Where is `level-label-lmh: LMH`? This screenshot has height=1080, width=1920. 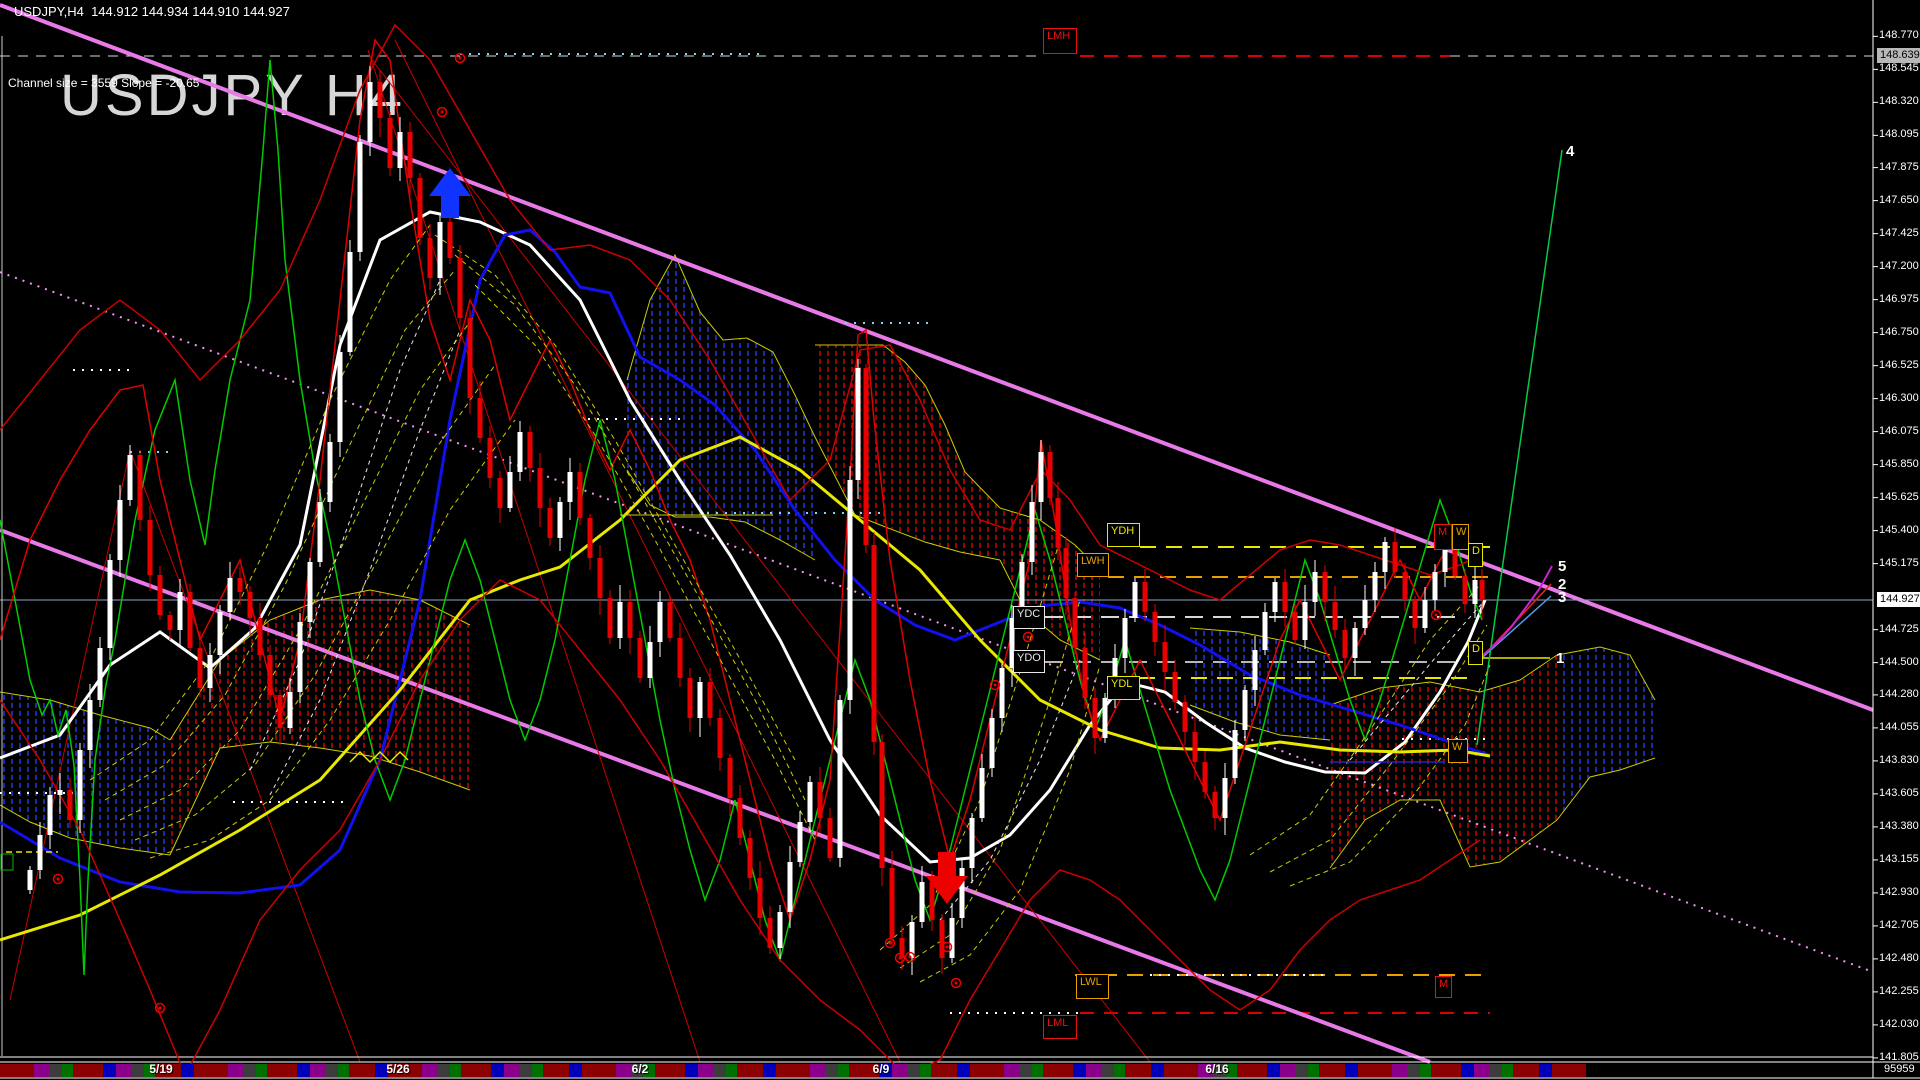
level-label-lmh: LMH is located at coordinates (1060, 41).